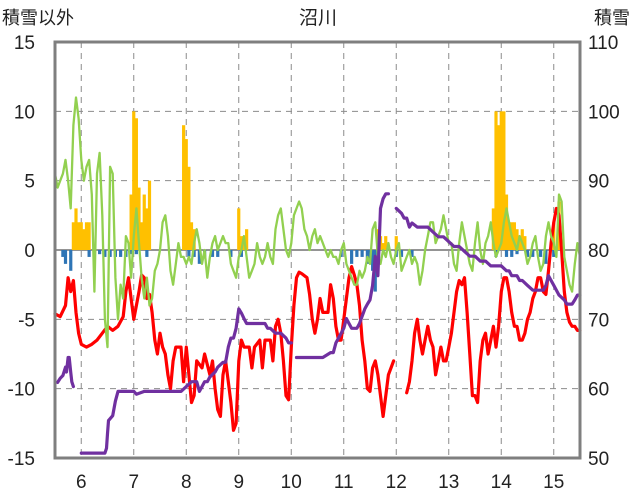 Image resolution: width=636 pixels, height=501 pixels. I want to click on x-tick-label: 8, so click(186, 482).